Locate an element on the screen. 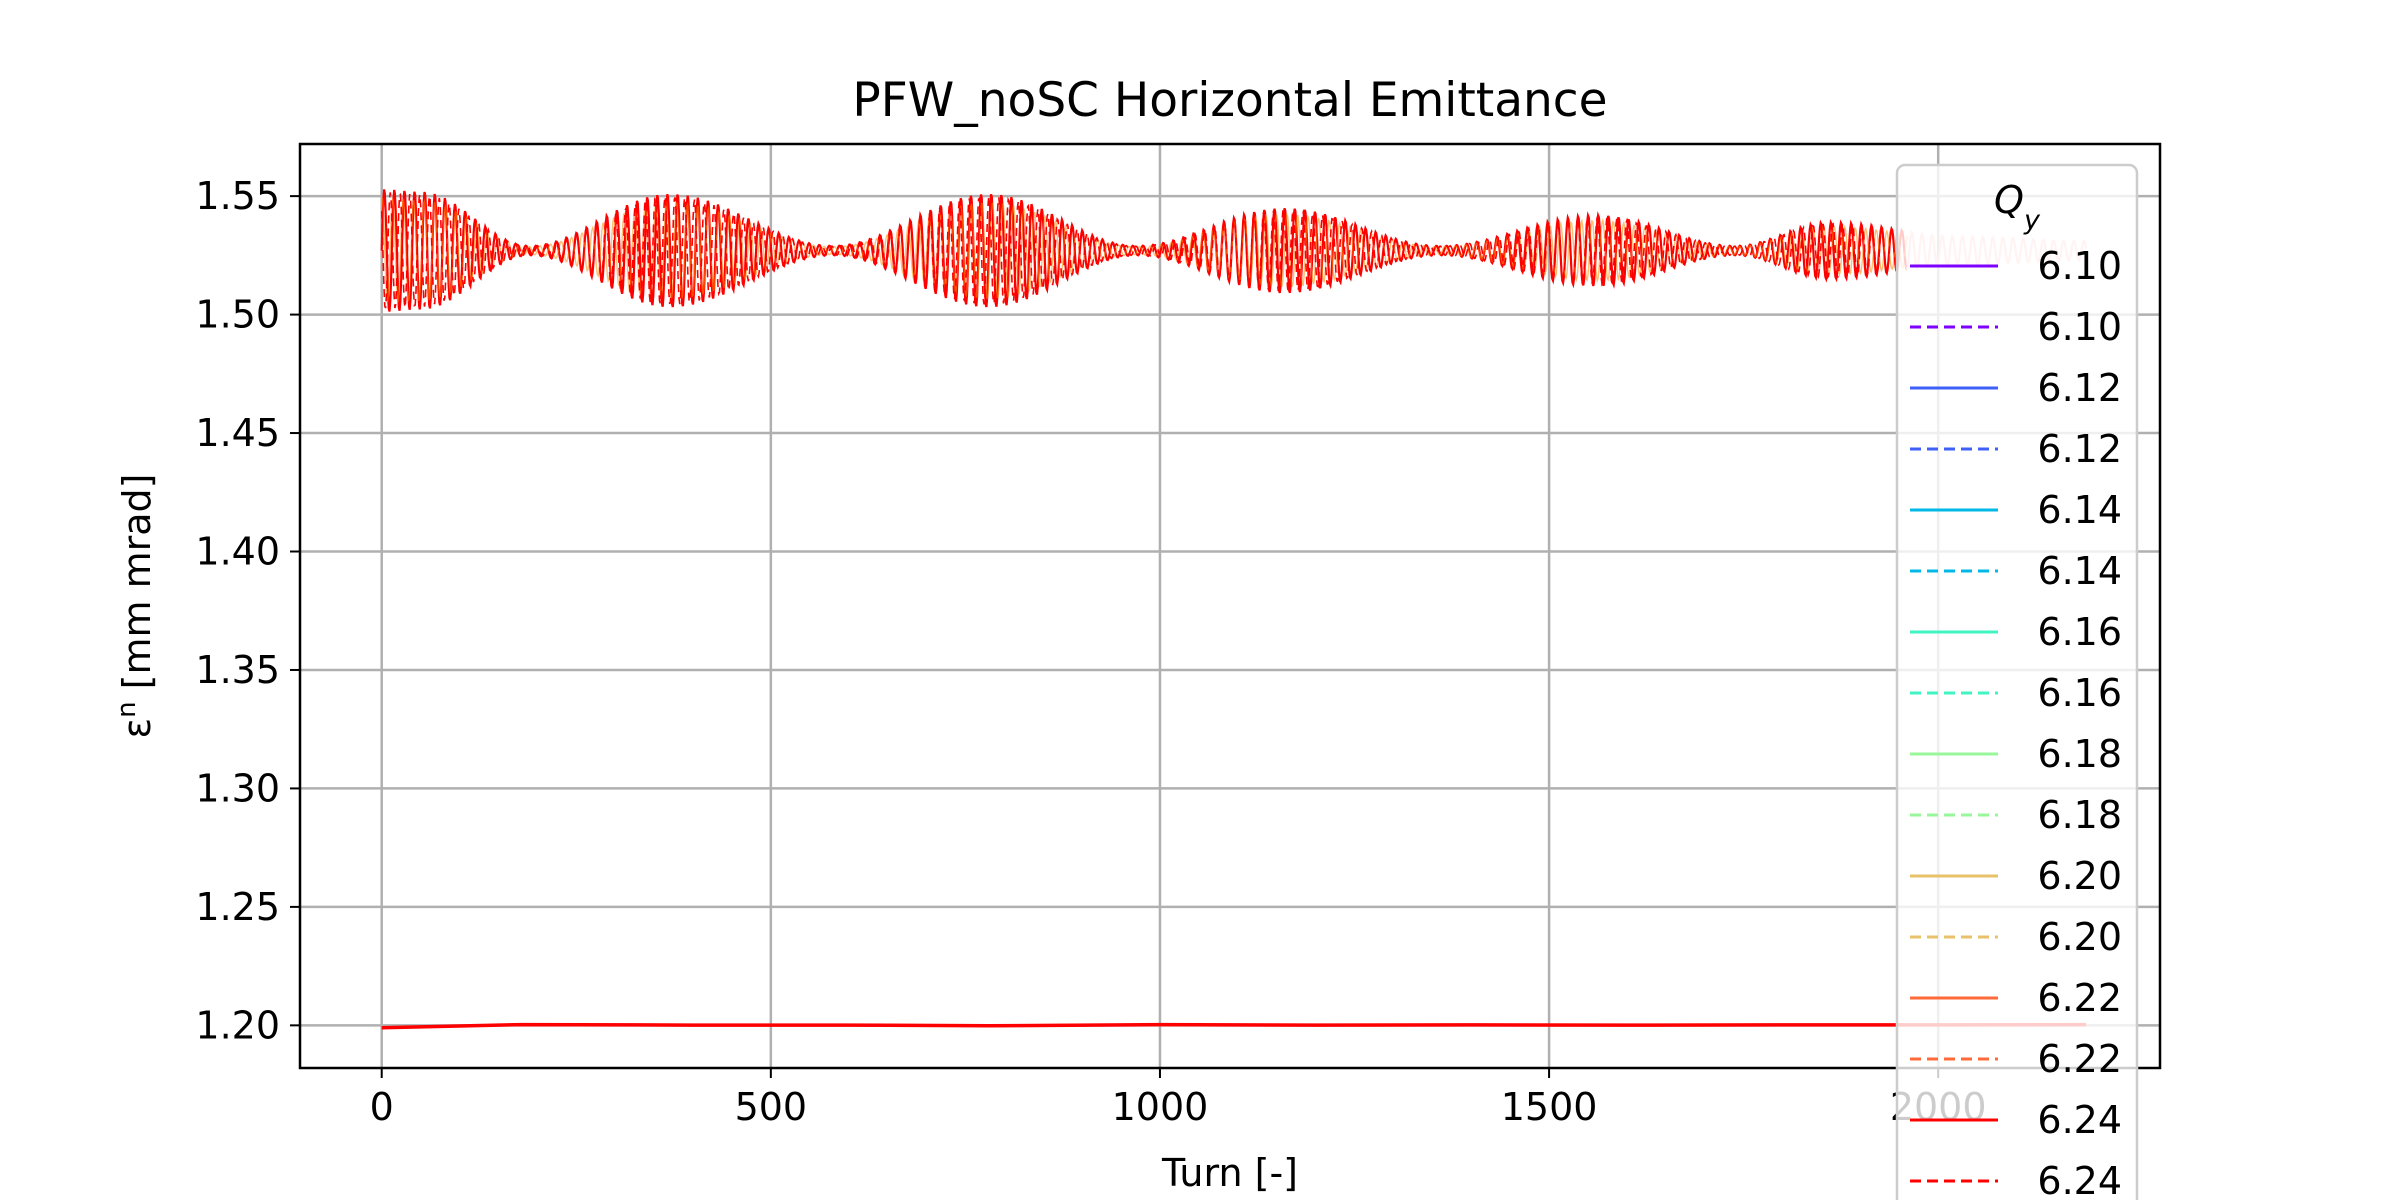 The height and width of the screenshot is (1200, 2400). legend-title: Qy is located at coordinates (2017, 207).